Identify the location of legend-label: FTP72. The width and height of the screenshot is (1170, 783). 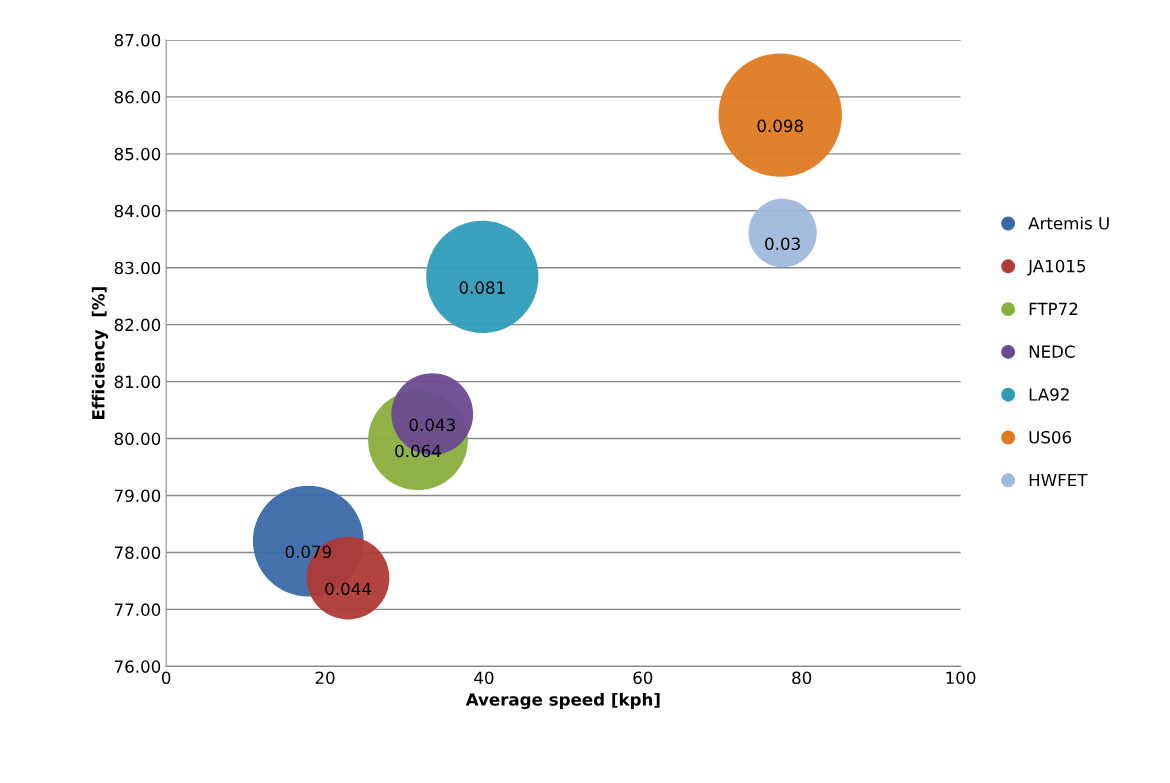
(1053, 308).